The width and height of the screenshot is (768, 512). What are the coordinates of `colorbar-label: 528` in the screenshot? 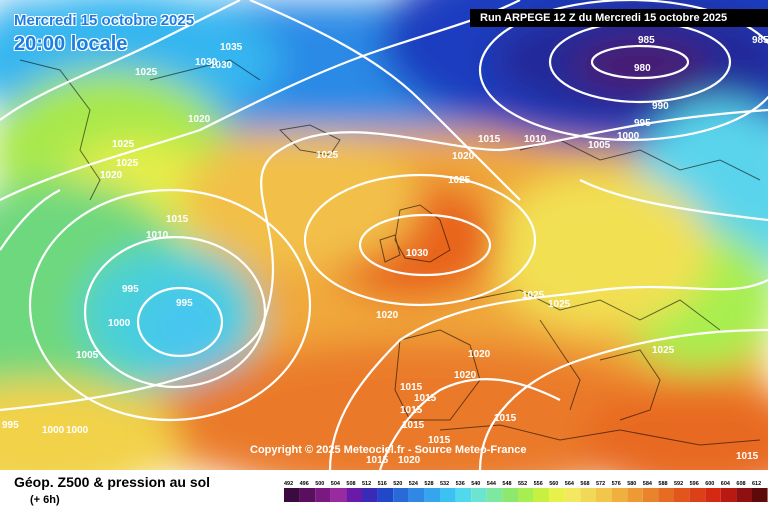 It's located at (428, 484).